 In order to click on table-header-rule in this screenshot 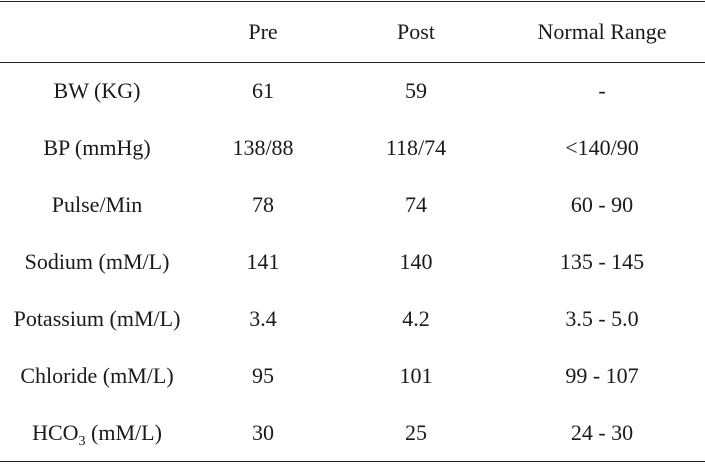, I will do `click(352, 62)`.